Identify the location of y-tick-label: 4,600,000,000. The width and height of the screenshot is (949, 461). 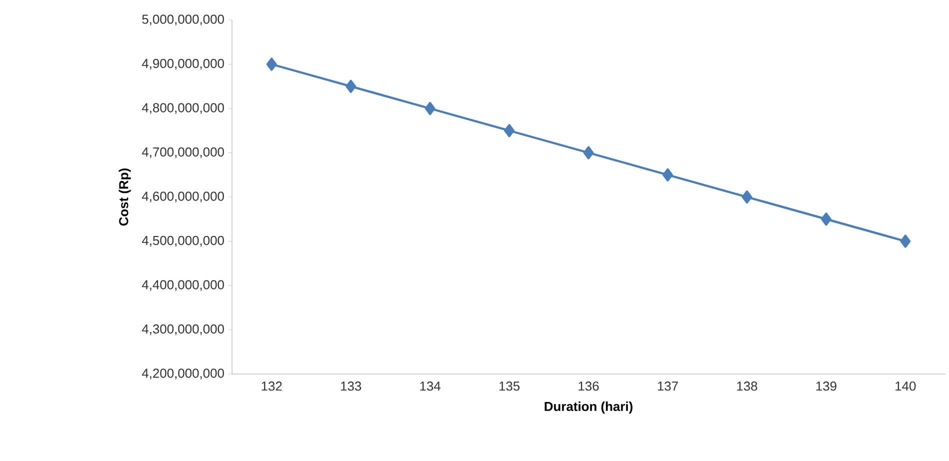
(183, 197).